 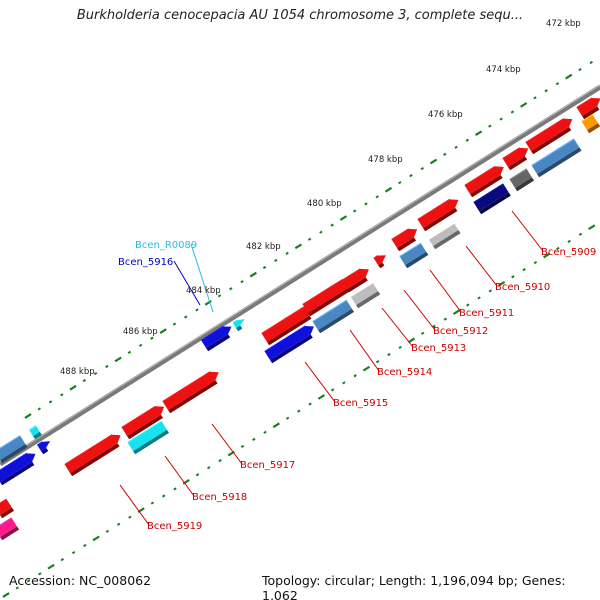 What do you see at coordinates (219, 497) in the screenshot?
I see `gene-label: Bcen_5918` at bounding box center [219, 497].